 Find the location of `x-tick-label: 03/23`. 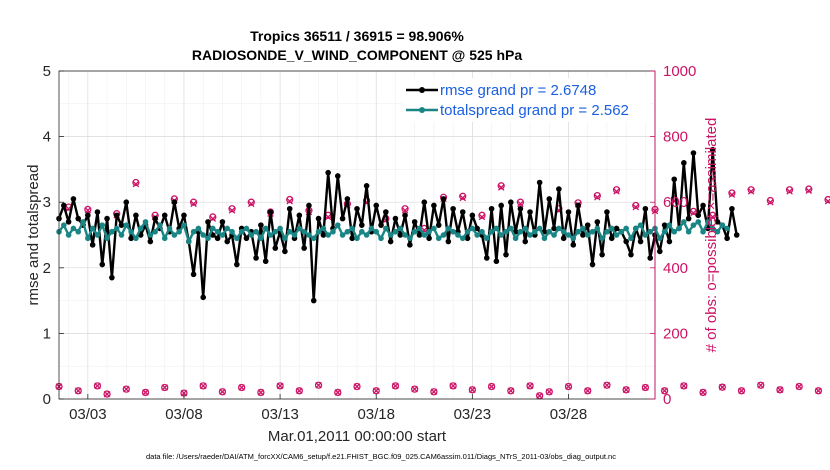

x-tick-label: 03/23 is located at coordinates (473, 414).